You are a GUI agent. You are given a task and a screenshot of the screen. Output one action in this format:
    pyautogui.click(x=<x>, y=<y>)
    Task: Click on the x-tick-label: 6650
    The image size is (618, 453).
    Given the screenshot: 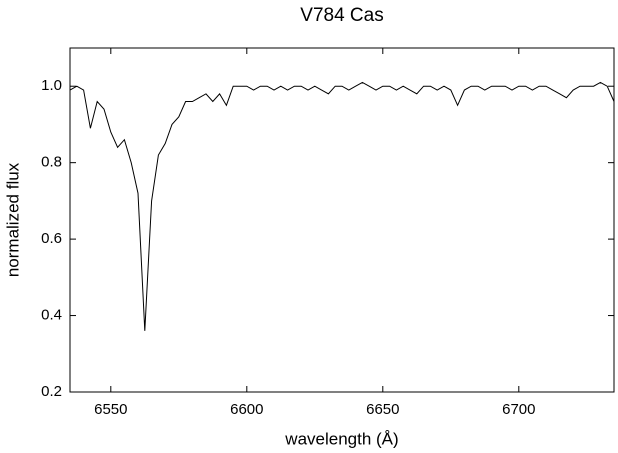 What is the action you would take?
    pyautogui.click(x=382, y=409)
    